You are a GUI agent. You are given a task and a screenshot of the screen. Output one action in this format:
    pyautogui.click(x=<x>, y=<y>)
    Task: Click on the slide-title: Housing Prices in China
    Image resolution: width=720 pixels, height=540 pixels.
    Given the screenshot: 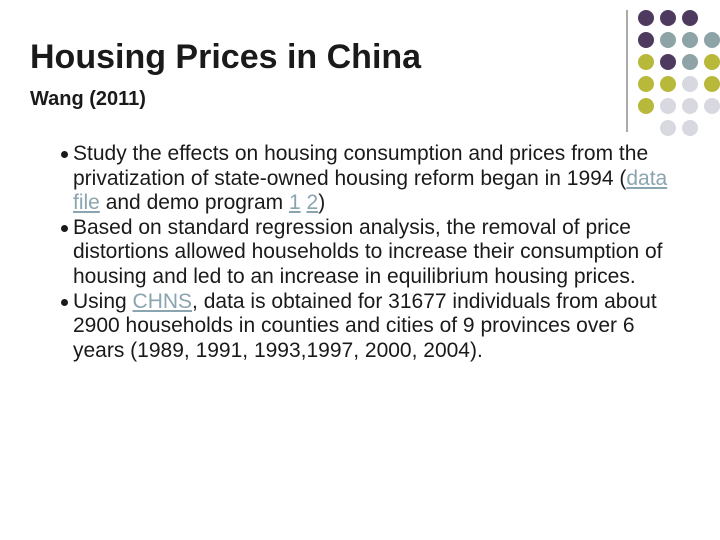 What is the action you would take?
    pyautogui.click(x=226, y=57)
    